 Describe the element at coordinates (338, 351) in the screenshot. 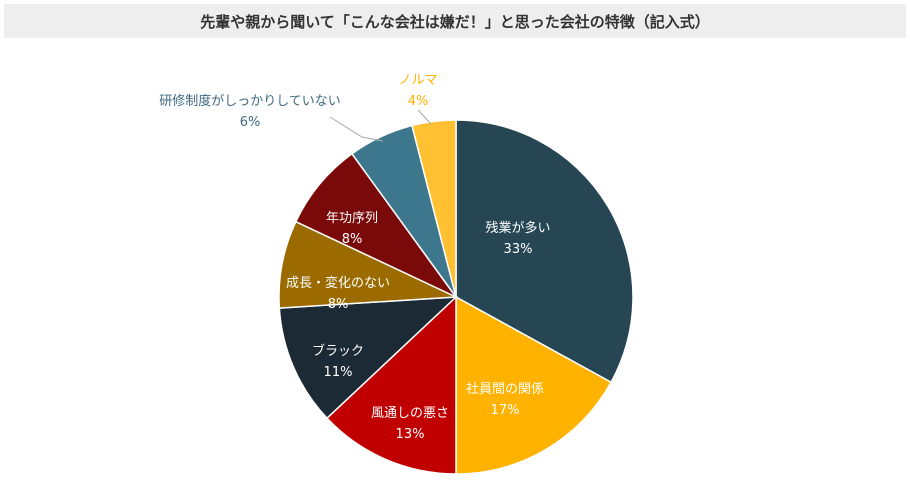

I see `slice-label: ブラック` at that location.